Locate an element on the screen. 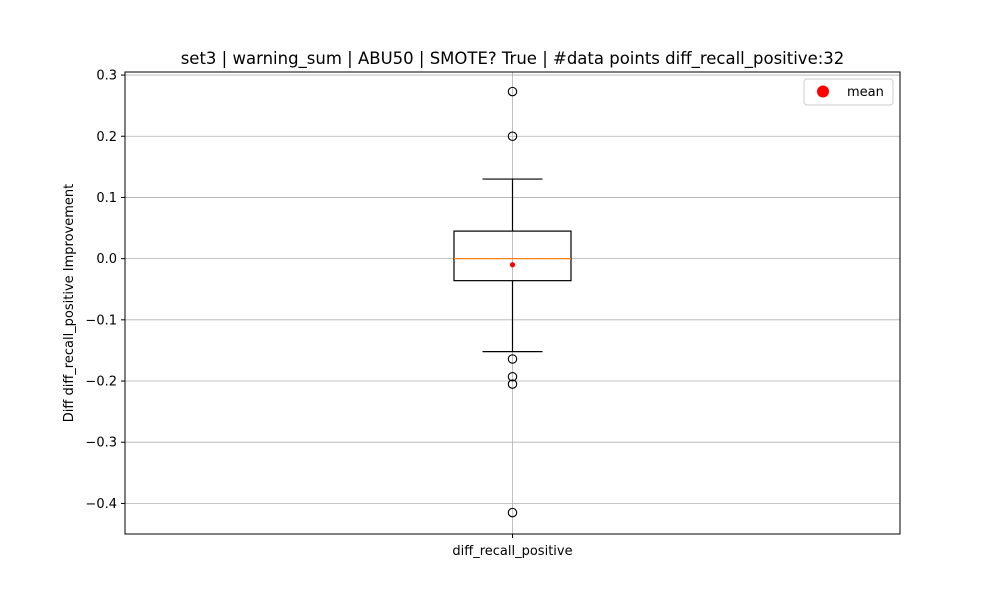  legend-frame is located at coordinates (848, 92).